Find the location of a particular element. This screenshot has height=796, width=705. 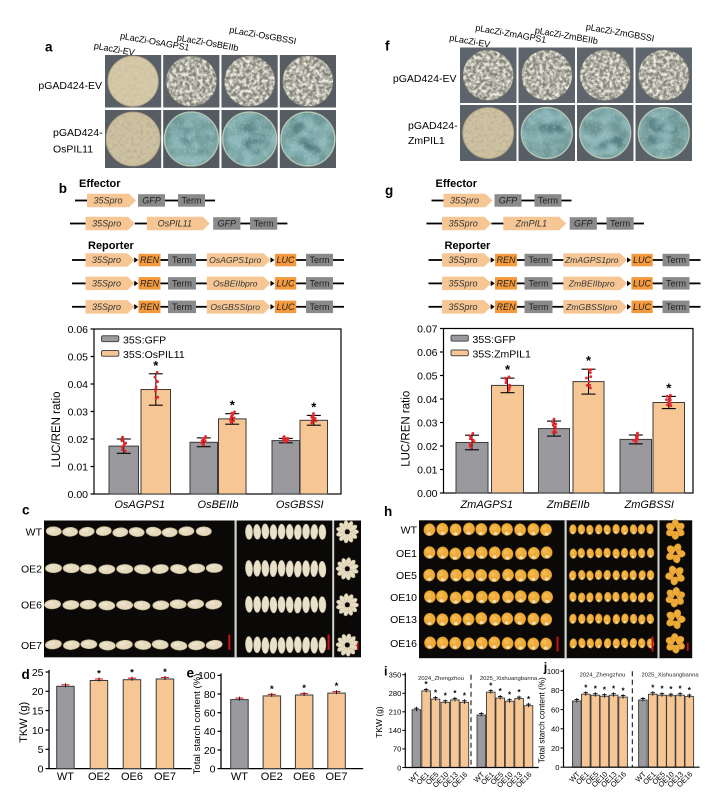

svg-text: OE5 is located at coordinates (406, 576).